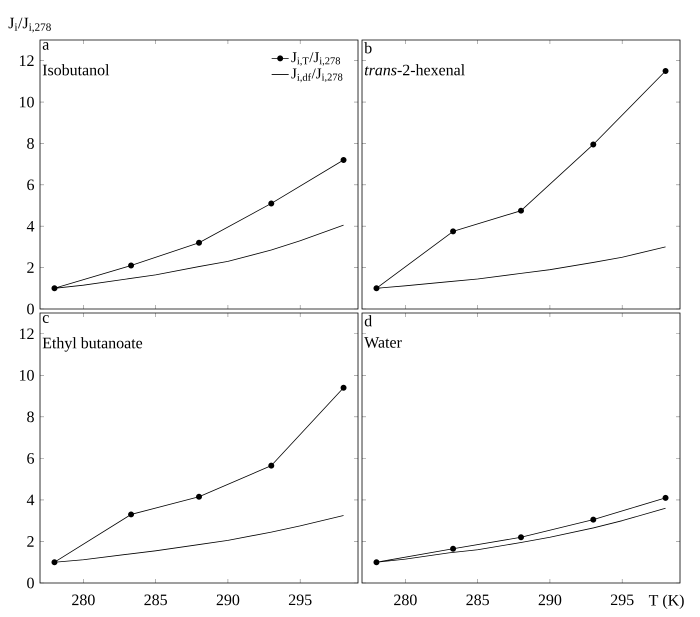  Describe the element at coordinates (315, 59) in the screenshot. I see `legend-label: J$_{i,T}$/J$_{i,278}$` at that location.